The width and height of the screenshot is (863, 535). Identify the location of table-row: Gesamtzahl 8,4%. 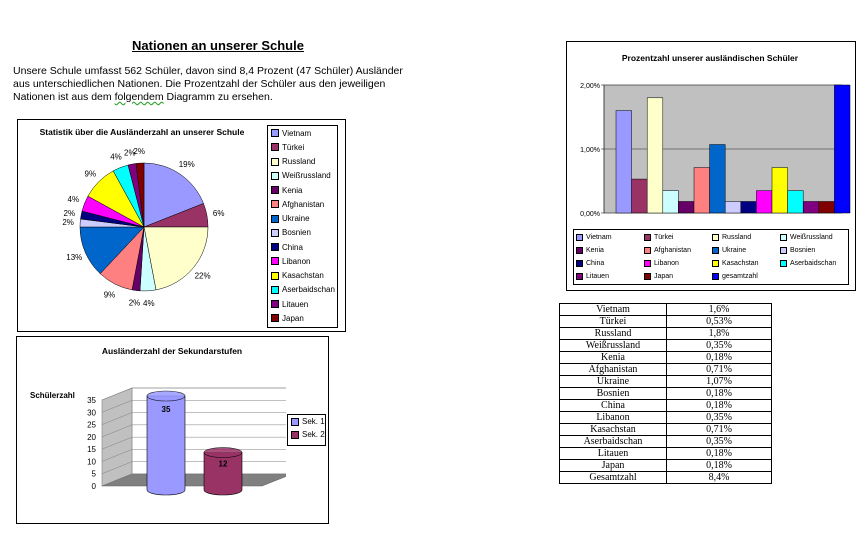
(665, 477).